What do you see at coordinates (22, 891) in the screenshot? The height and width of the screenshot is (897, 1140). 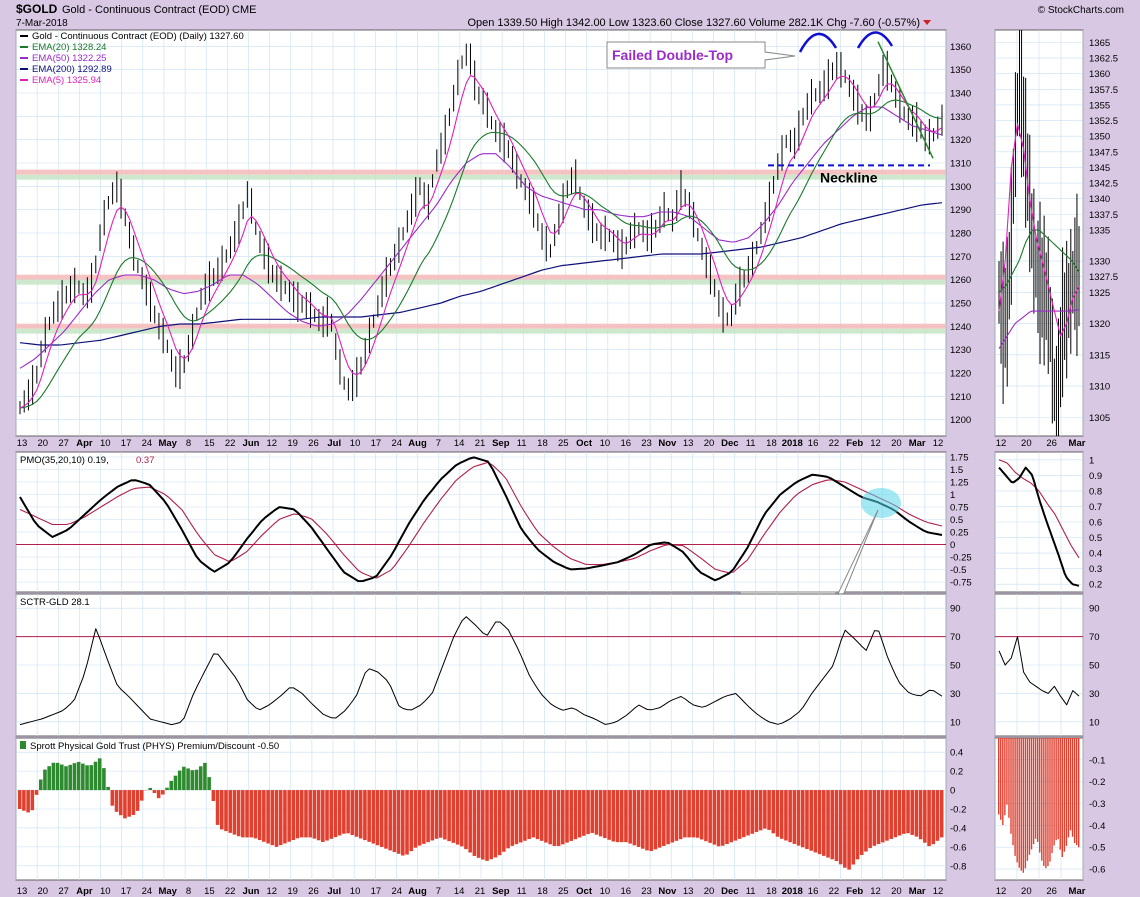 I see `x-tick-label: 13` at bounding box center [22, 891].